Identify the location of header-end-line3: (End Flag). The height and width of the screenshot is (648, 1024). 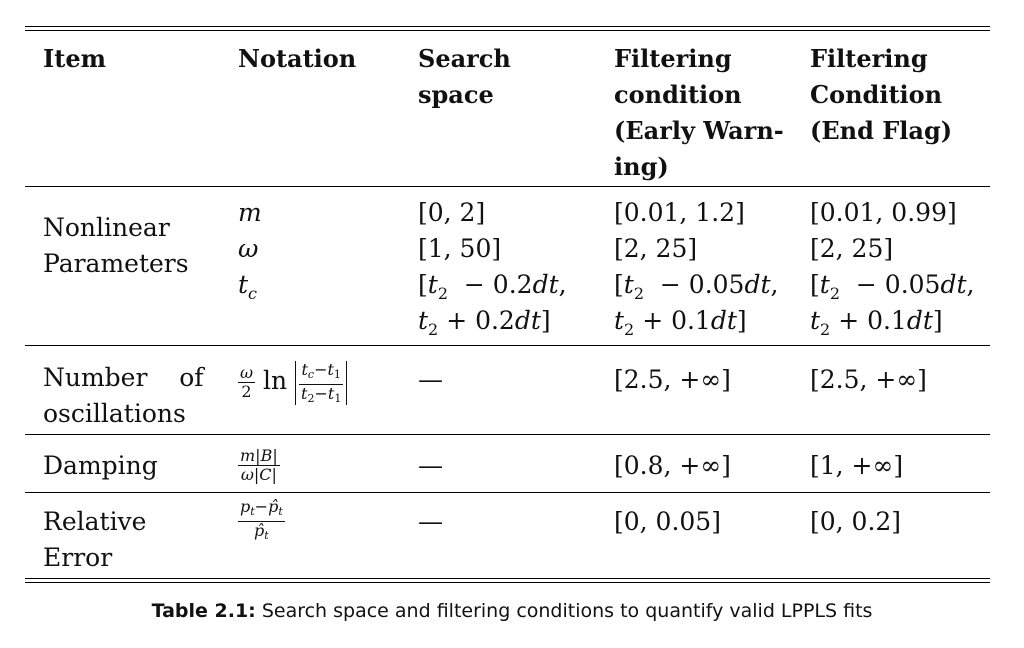
(881, 130).